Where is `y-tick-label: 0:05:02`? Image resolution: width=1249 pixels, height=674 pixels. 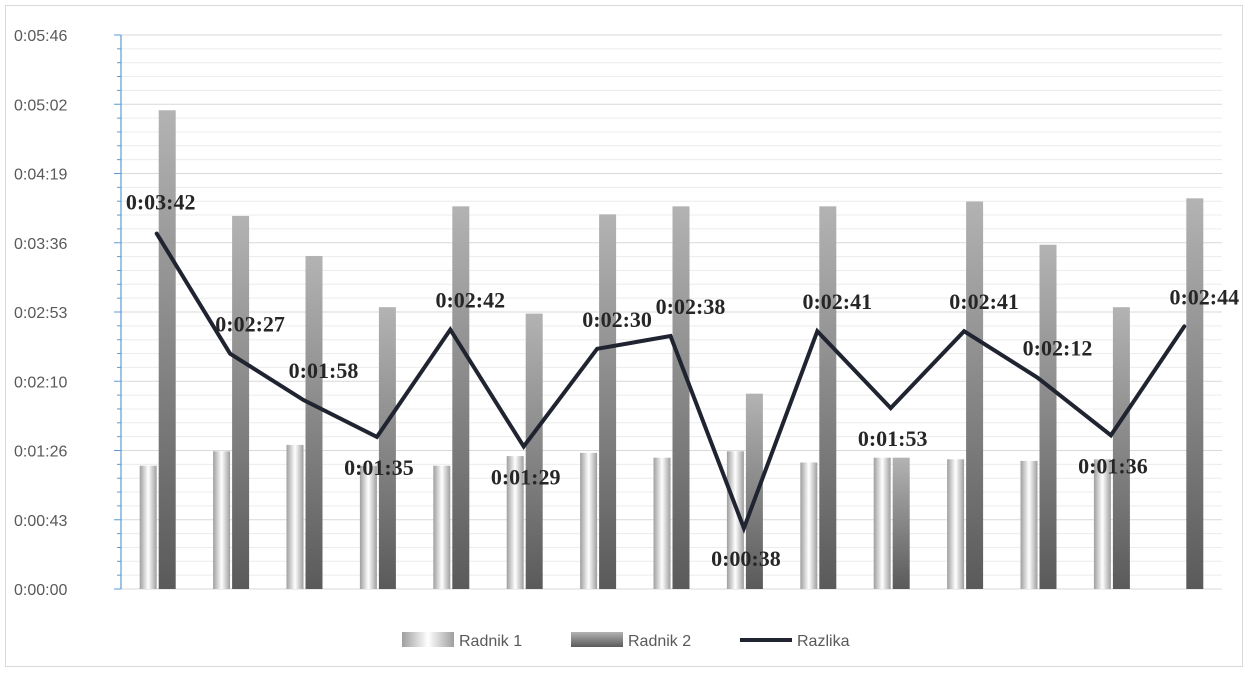 y-tick-label: 0:05:02 is located at coordinates (40, 105).